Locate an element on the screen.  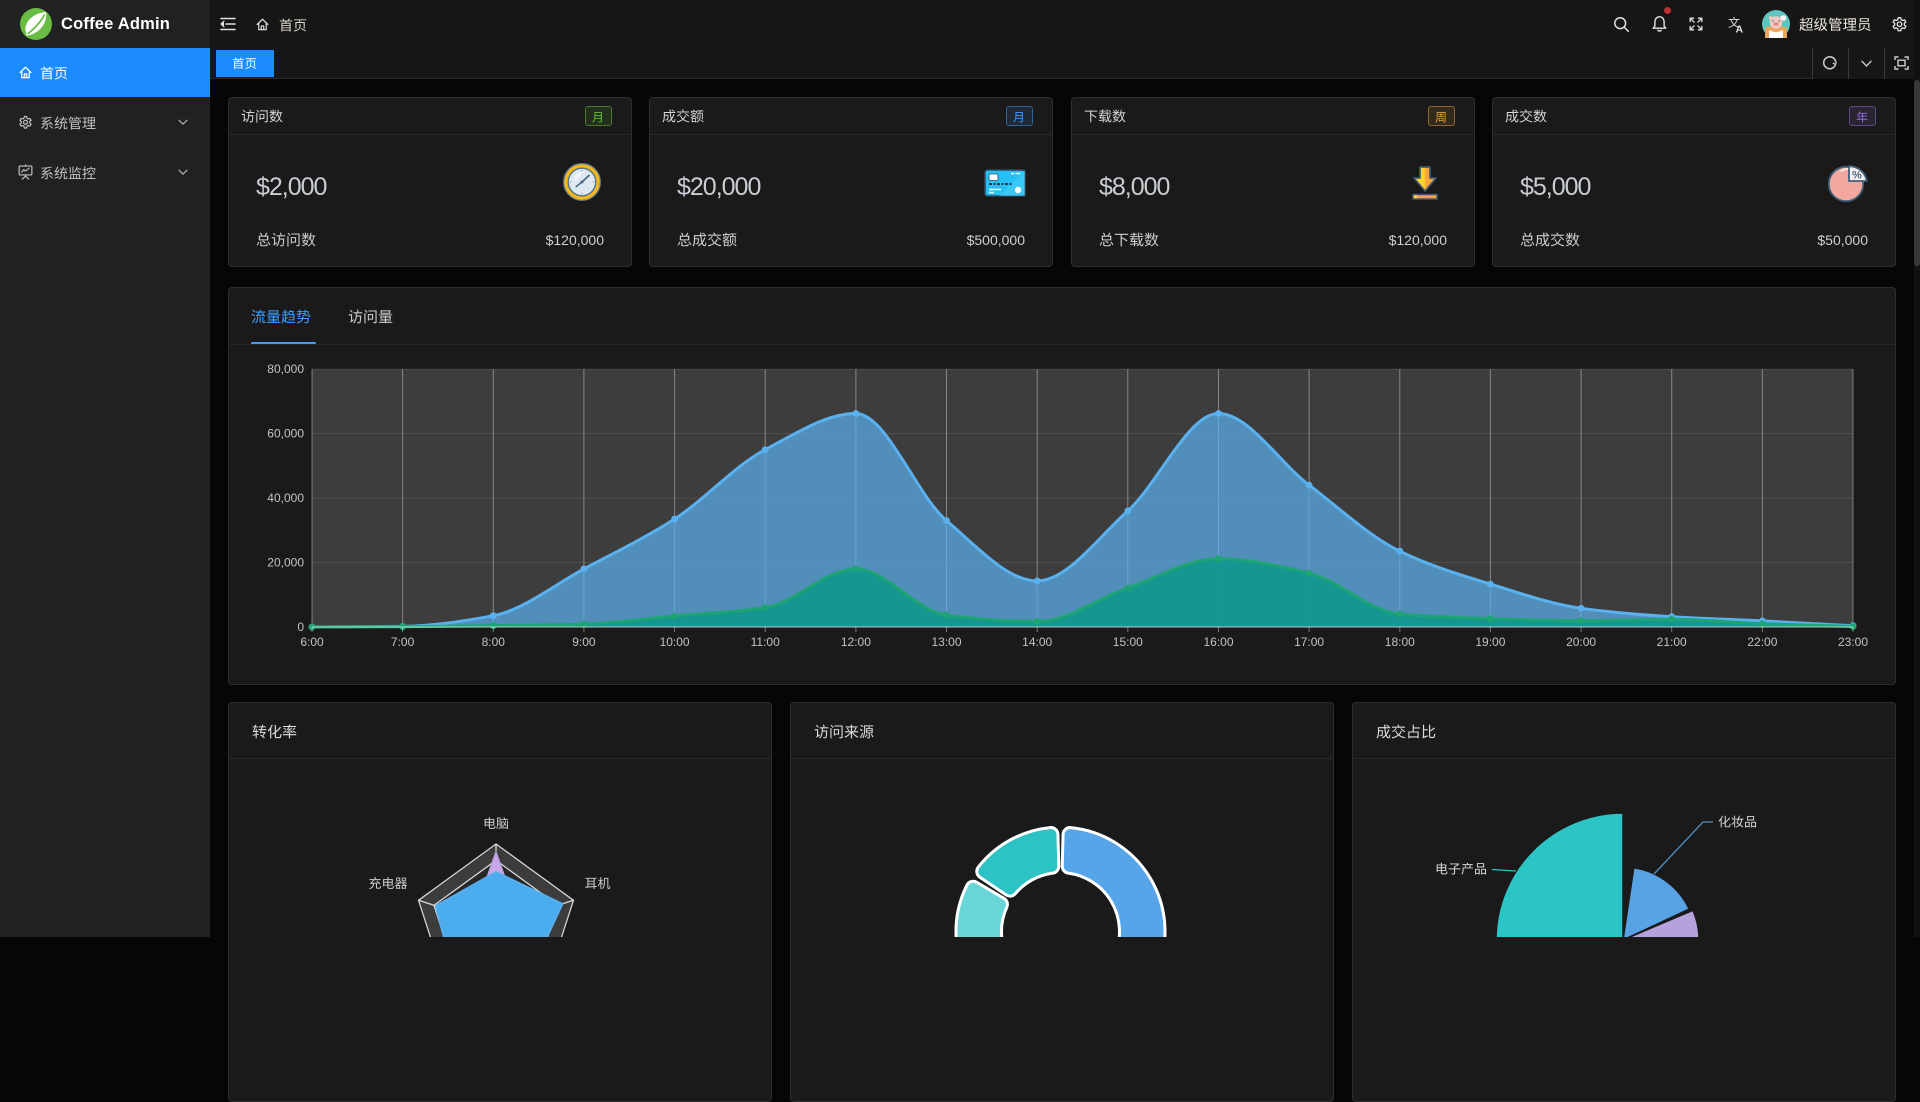
svg-text: 15:00 is located at coordinates (1128, 642).